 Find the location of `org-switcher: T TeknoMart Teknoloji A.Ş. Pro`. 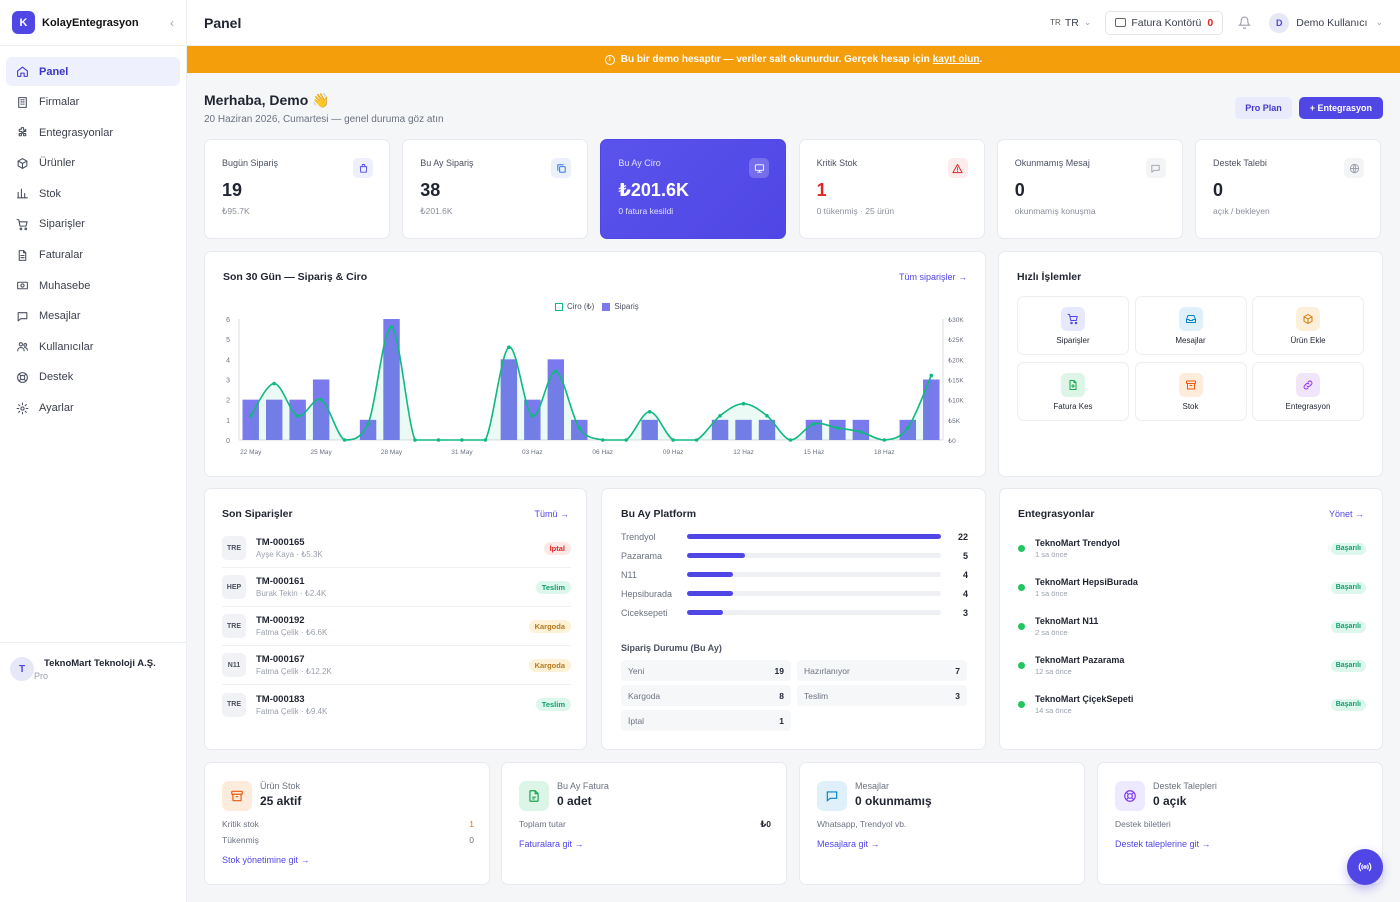

org-switcher: T TeknoMart Teknoloji A.Ş. Pro is located at coordinates (93, 668).